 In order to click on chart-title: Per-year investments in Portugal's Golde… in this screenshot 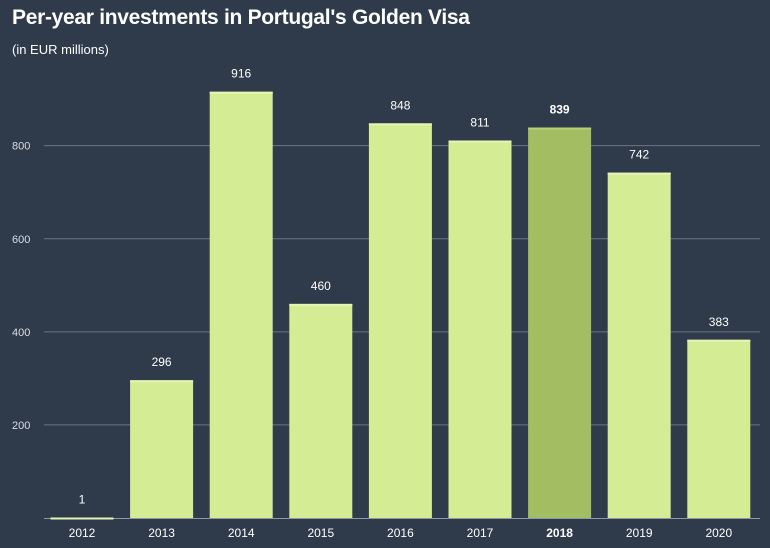, I will do `click(241, 17)`.